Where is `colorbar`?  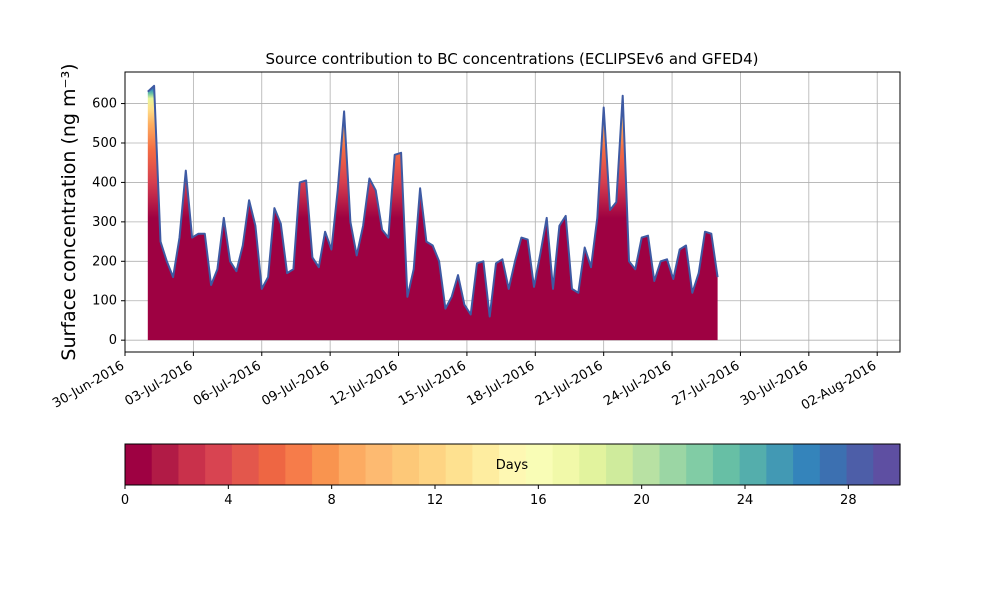 colorbar is located at coordinates (513, 464).